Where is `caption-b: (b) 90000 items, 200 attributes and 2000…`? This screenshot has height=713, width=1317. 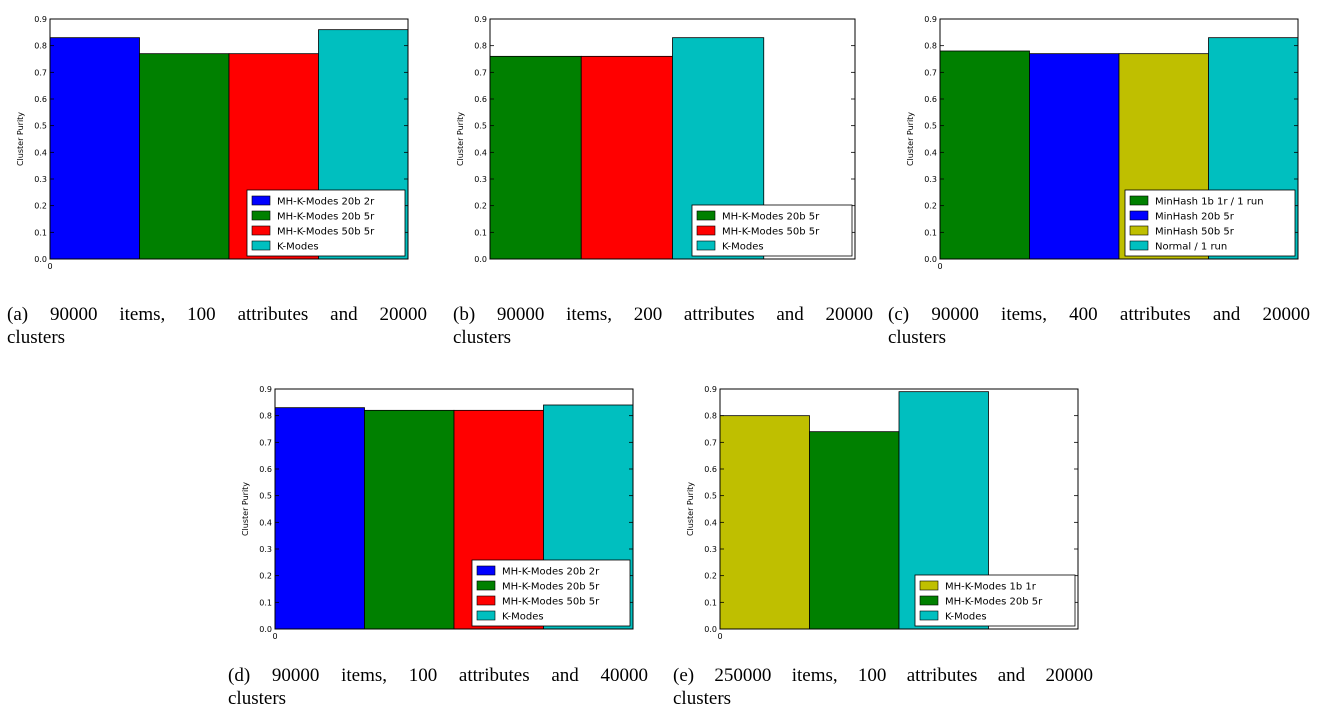 caption-b: (b) 90000 items, 200 attributes and 2000… is located at coordinates (663, 326).